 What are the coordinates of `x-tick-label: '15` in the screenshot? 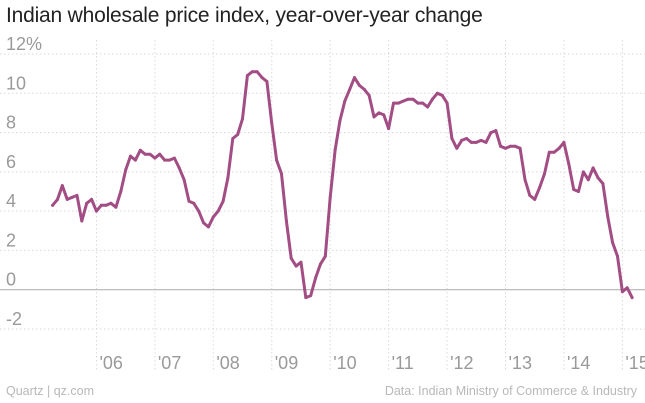 It's located at (635, 363).